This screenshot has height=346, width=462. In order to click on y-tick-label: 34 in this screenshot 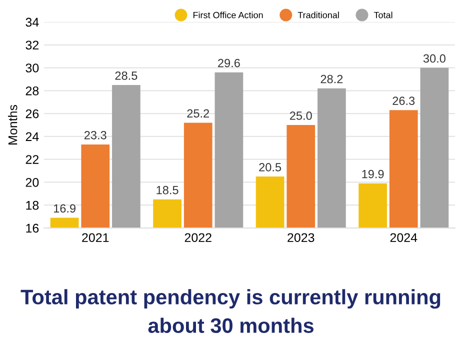, I will do `click(32, 22)`.